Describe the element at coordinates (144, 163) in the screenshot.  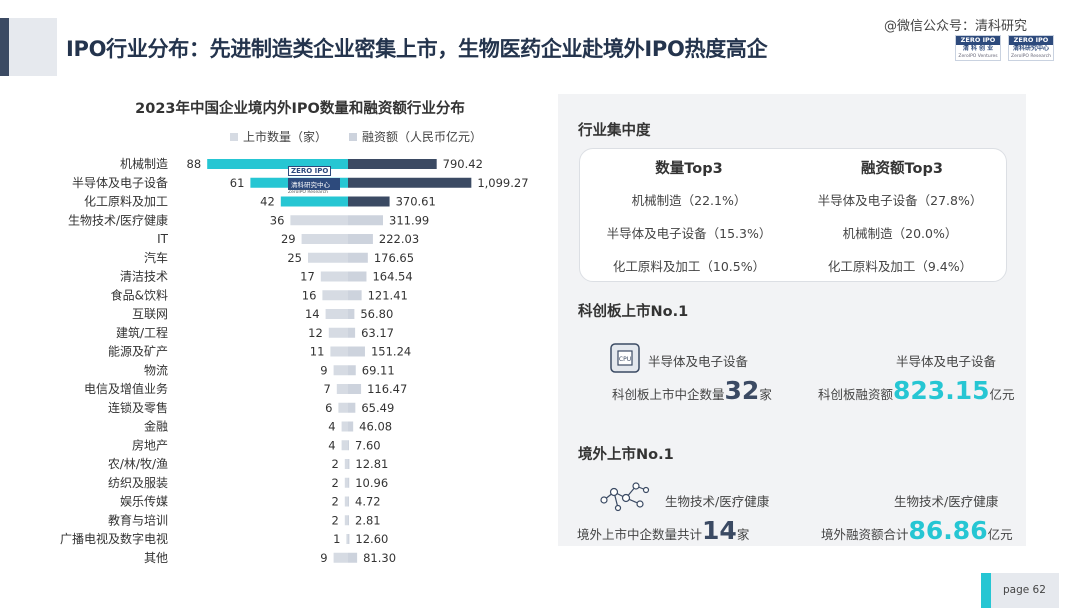
I see `category-label: 机械制造` at that location.